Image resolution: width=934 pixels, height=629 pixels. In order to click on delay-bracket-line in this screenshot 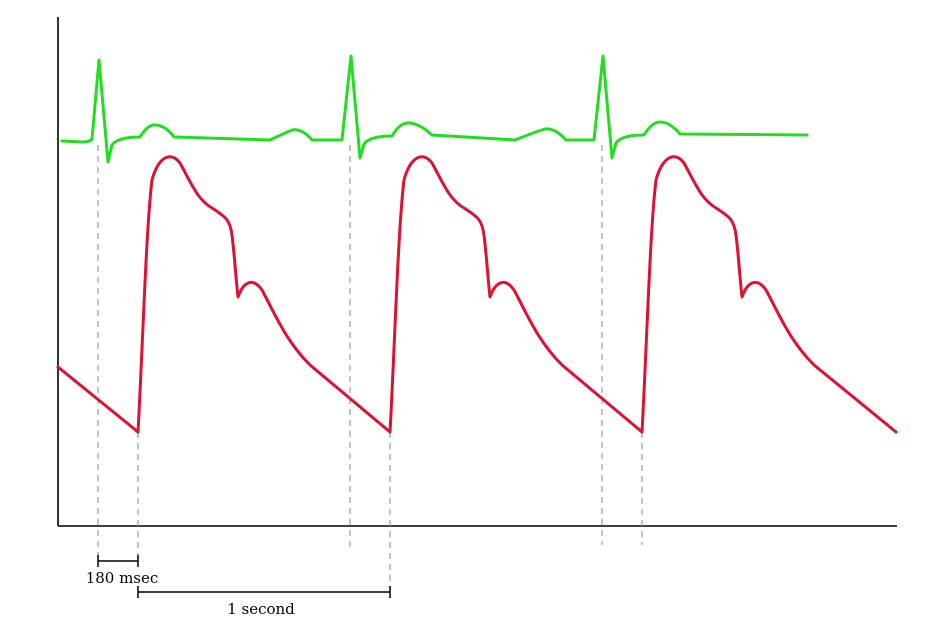, I will do `click(118, 561)`.